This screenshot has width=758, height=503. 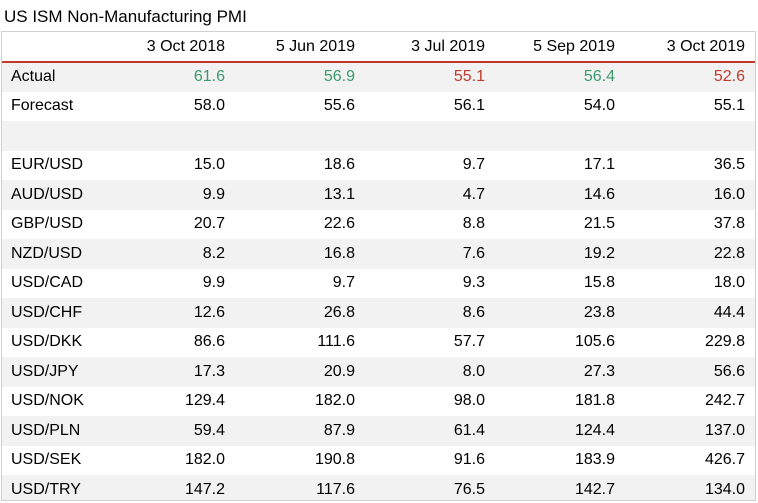 What do you see at coordinates (724, 342) in the screenshot?
I see `pip-move-value: 229.8` at bounding box center [724, 342].